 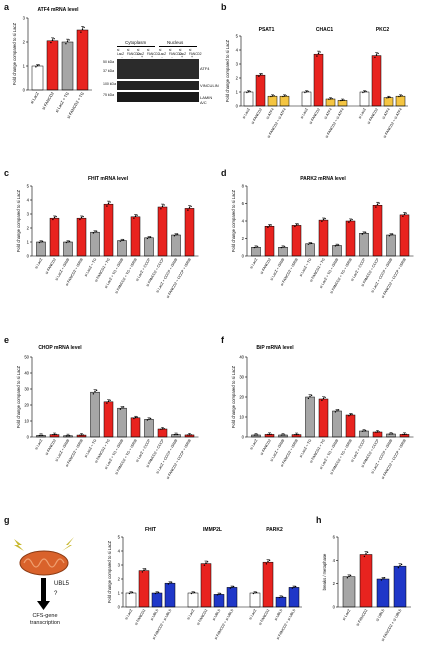 I want to click on x-tick-label: si LacZ + TG, so click(x=91, y=267).